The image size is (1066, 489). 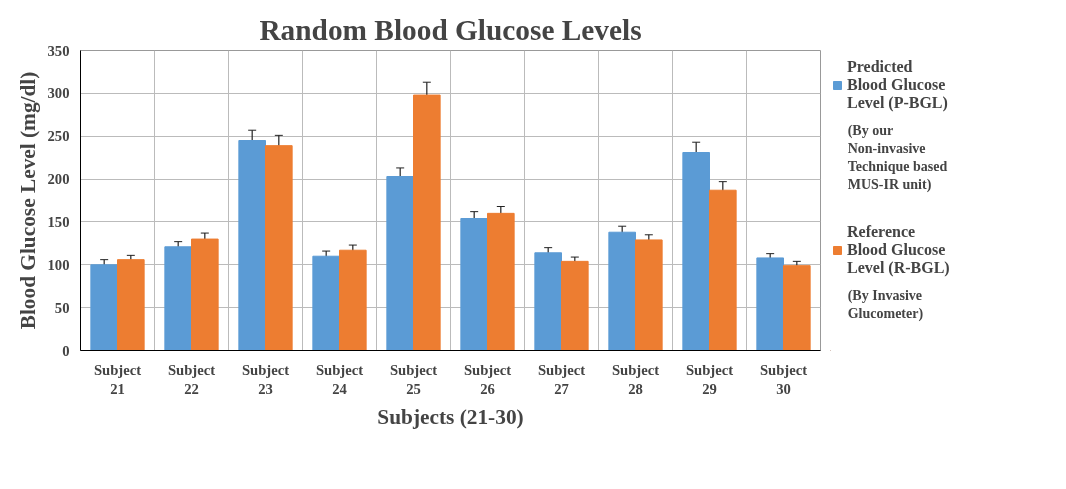 I want to click on chart-title: Random Blood Glucose Levels, so click(x=450, y=29).